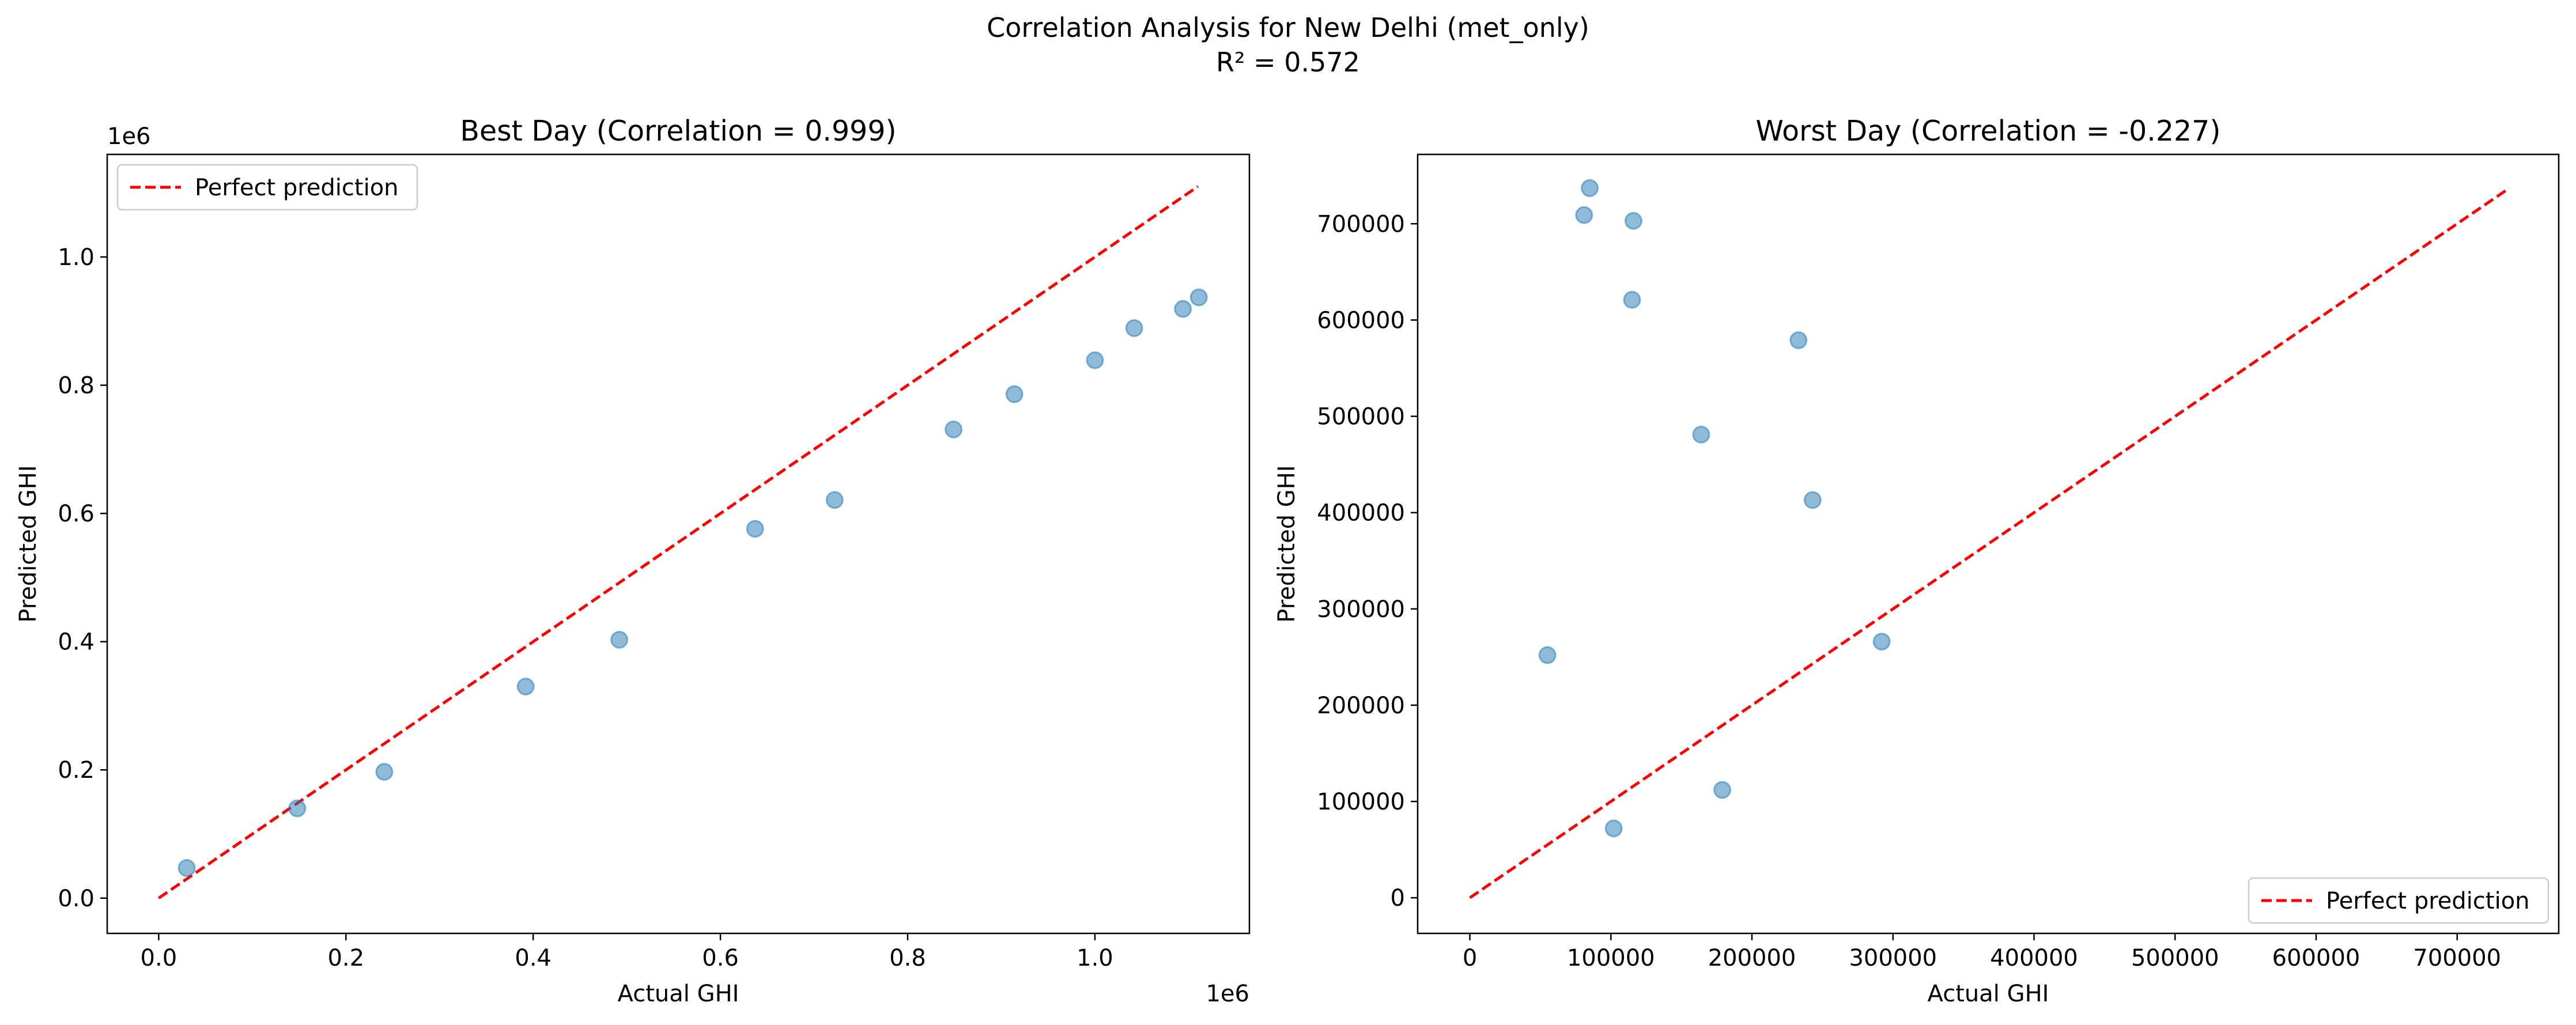  What do you see at coordinates (1398, 898) in the screenshot?
I see `worst-day-y-tick-label: 0` at bounding box center [1398, 898].